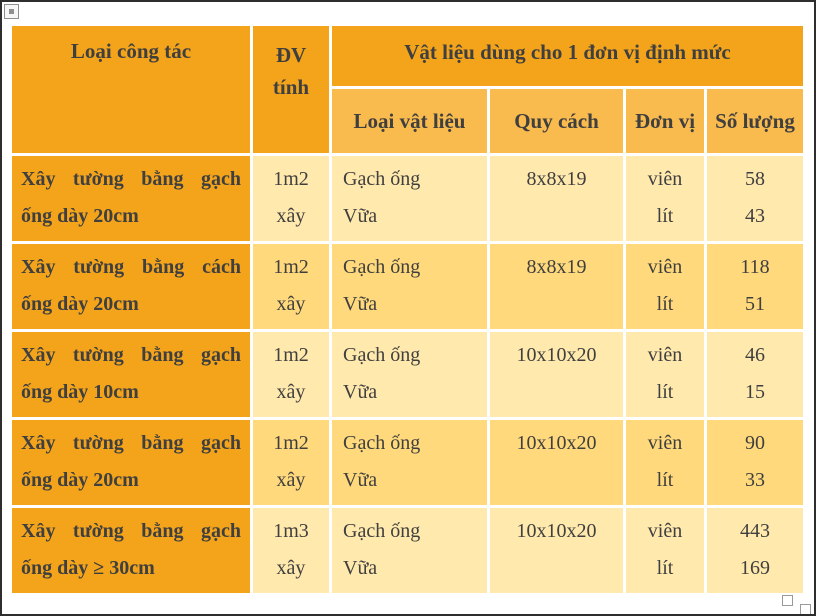 Image resolution: width=816 pixels, height=616 pixels. What do you see at coordinates (755, 550) in the screenshot?
I see `cell-quantity: 443 169` at bounding box center [755, 550].